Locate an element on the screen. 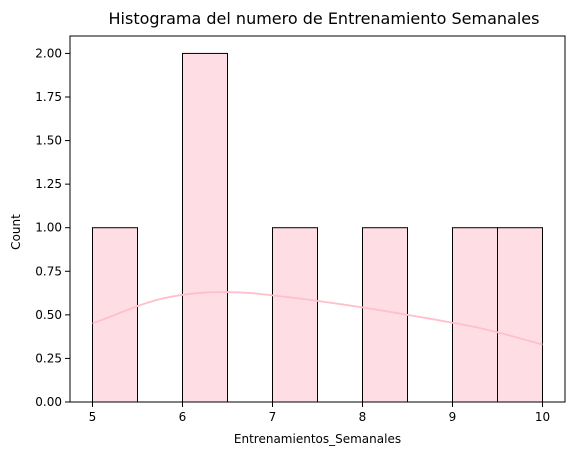 The image size is (576, 455). x-tick-label-3: 8 is located at coordinates (363, 417).